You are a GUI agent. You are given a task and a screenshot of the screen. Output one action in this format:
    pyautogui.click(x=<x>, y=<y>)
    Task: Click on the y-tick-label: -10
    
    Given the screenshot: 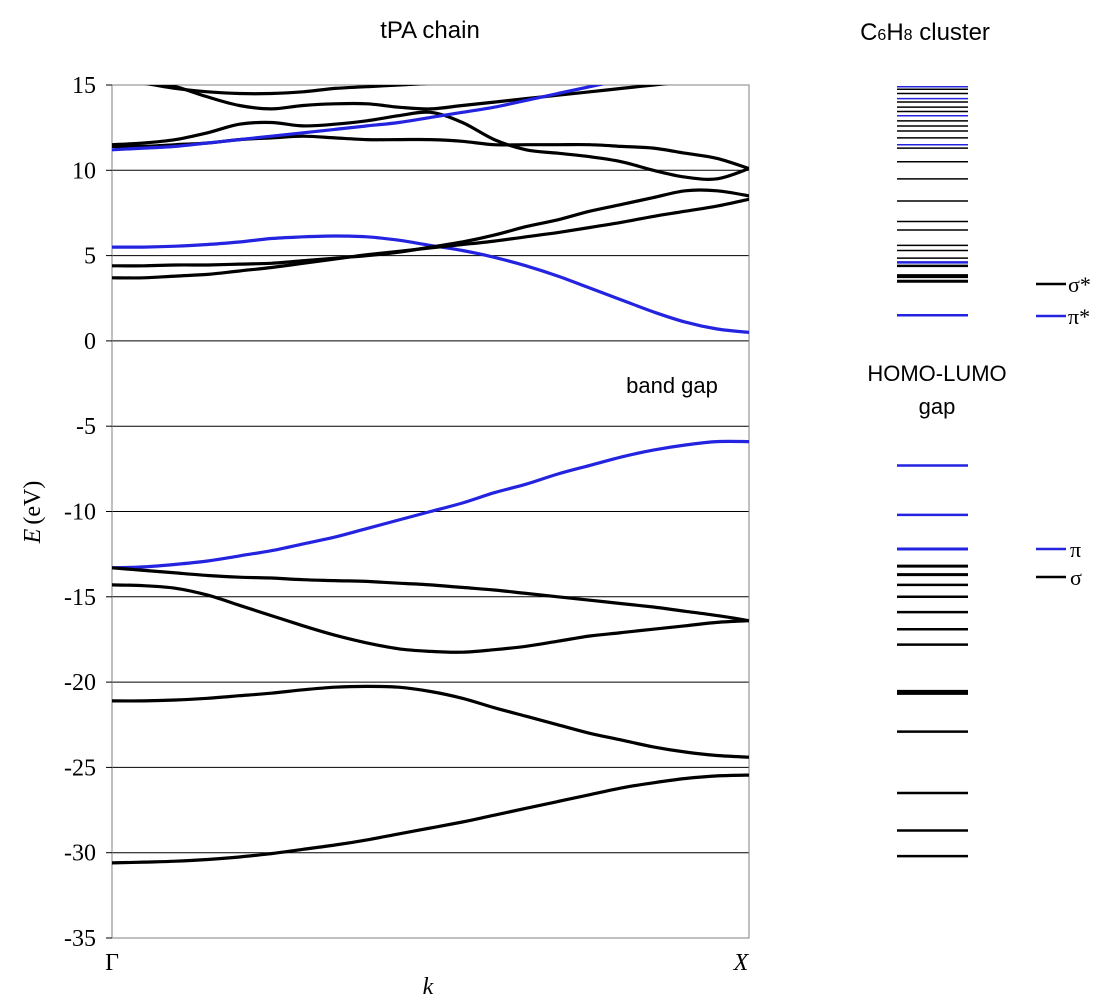 What is the action you would take?
    pyautogui.click(x=80, y=513)
    